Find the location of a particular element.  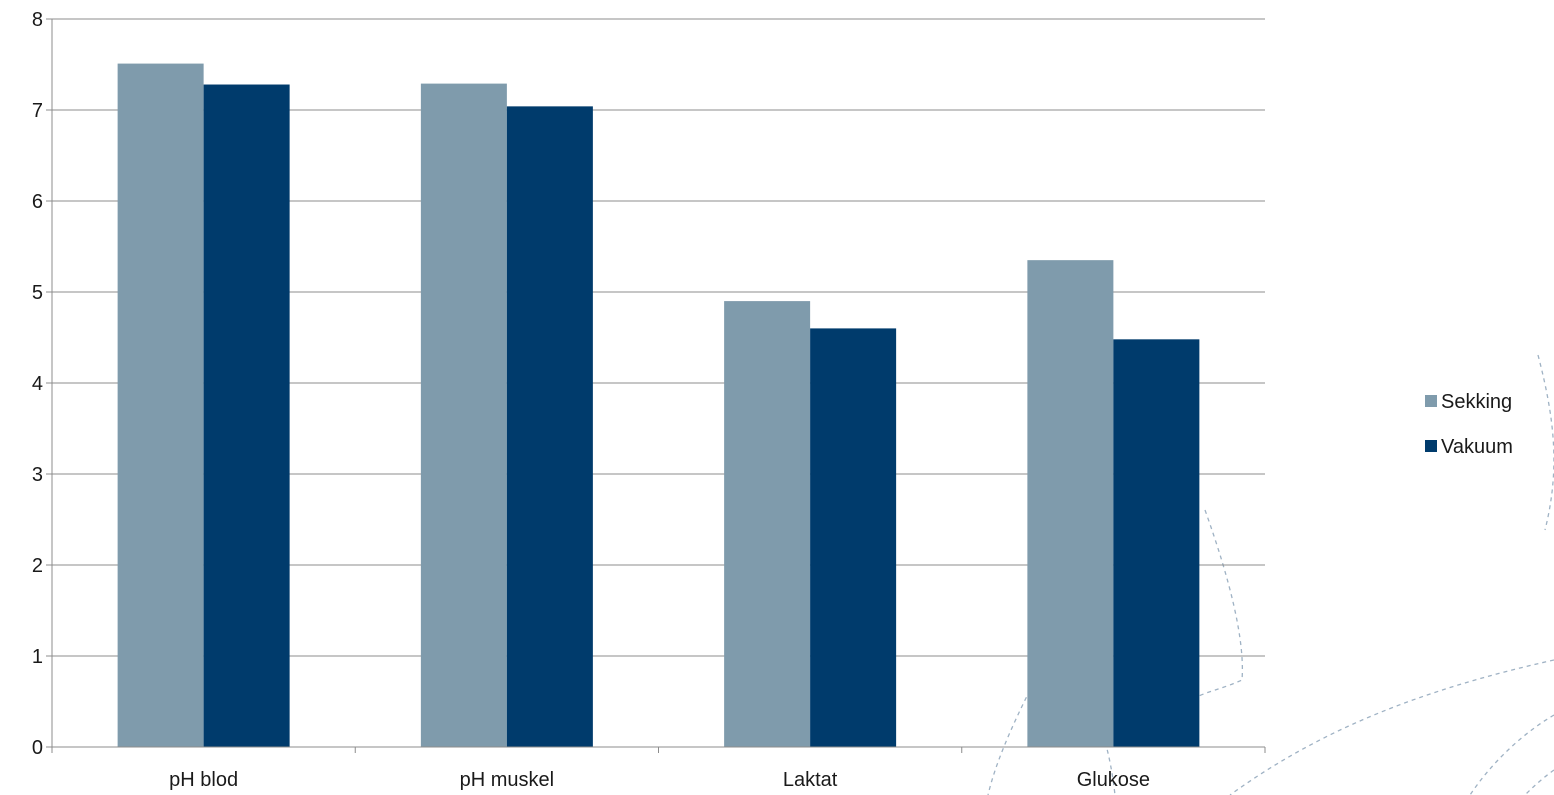

bar-vakuum-ph-blod is located at coordinates (246, 415).